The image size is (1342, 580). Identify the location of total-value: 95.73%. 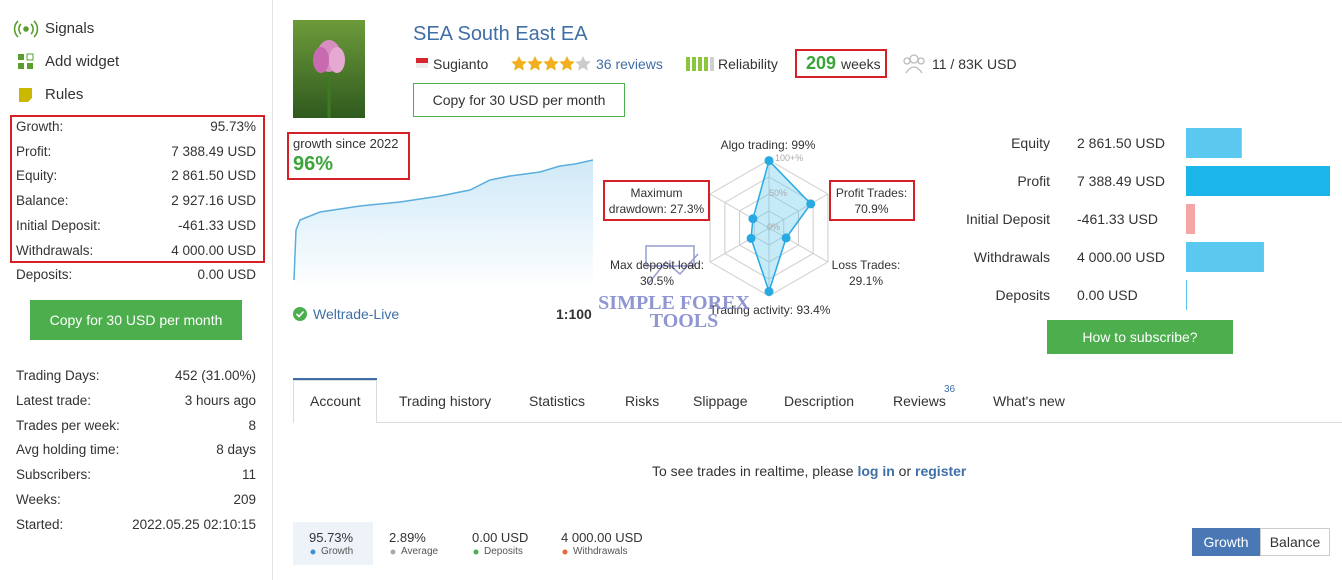
(331, 537).